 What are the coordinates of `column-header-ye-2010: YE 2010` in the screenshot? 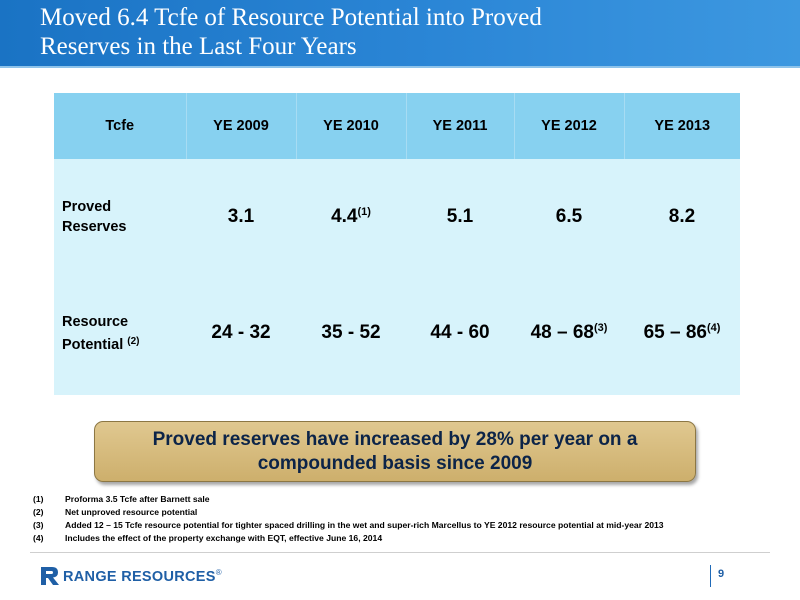 It's located at (351, 126).